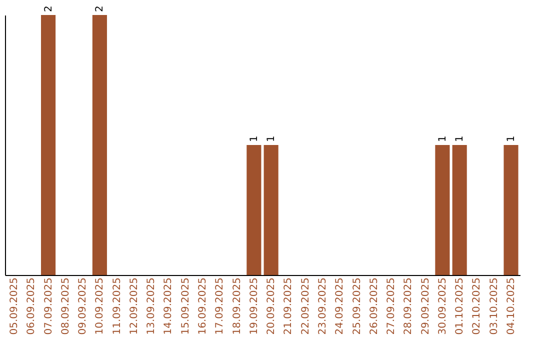 This screenshot has height=340, width=540. What do you see at coordinates (442, 306) in the screenshot?
I see `x-tick-label: 30.09.2025` at bounding box center [442, 306].